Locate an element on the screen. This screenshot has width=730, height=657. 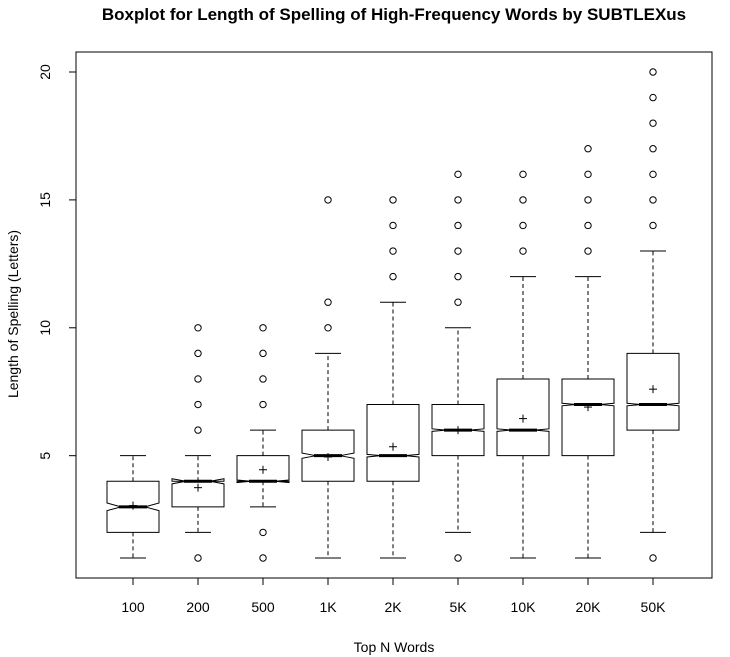
box-group-2K is located at coordinates (393, 377).